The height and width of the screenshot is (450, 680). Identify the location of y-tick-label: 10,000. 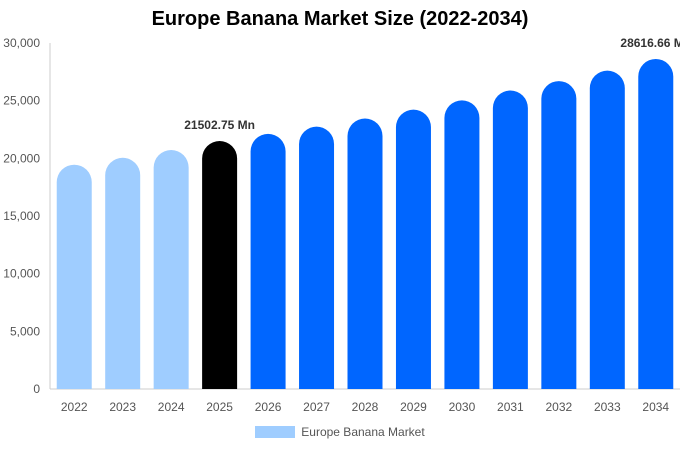
(21, 274).